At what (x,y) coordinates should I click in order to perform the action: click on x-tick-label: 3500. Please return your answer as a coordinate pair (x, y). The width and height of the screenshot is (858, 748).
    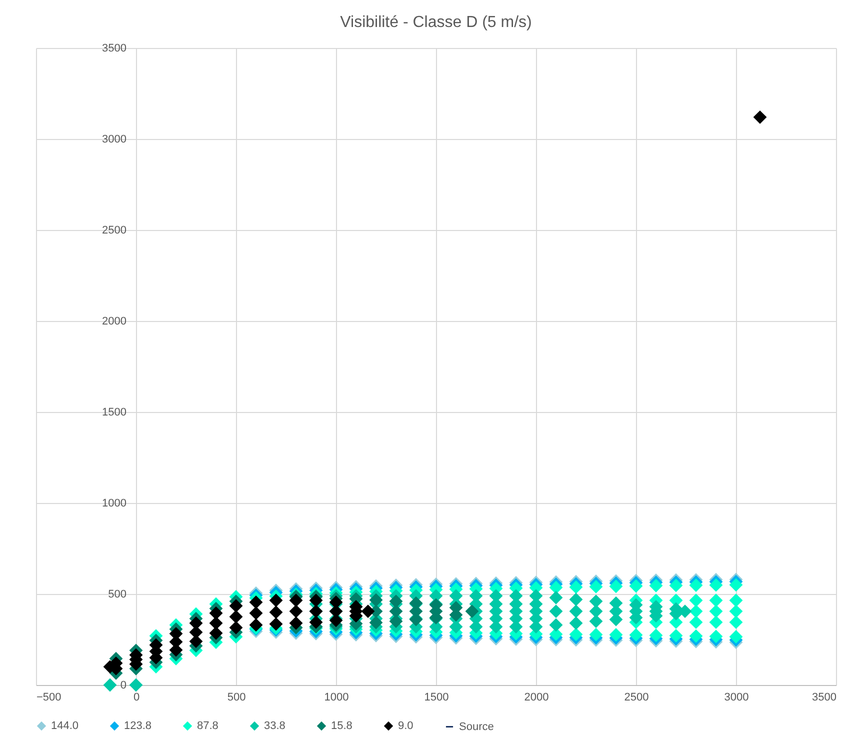
    Looking at the image, I should click on (824, 698).